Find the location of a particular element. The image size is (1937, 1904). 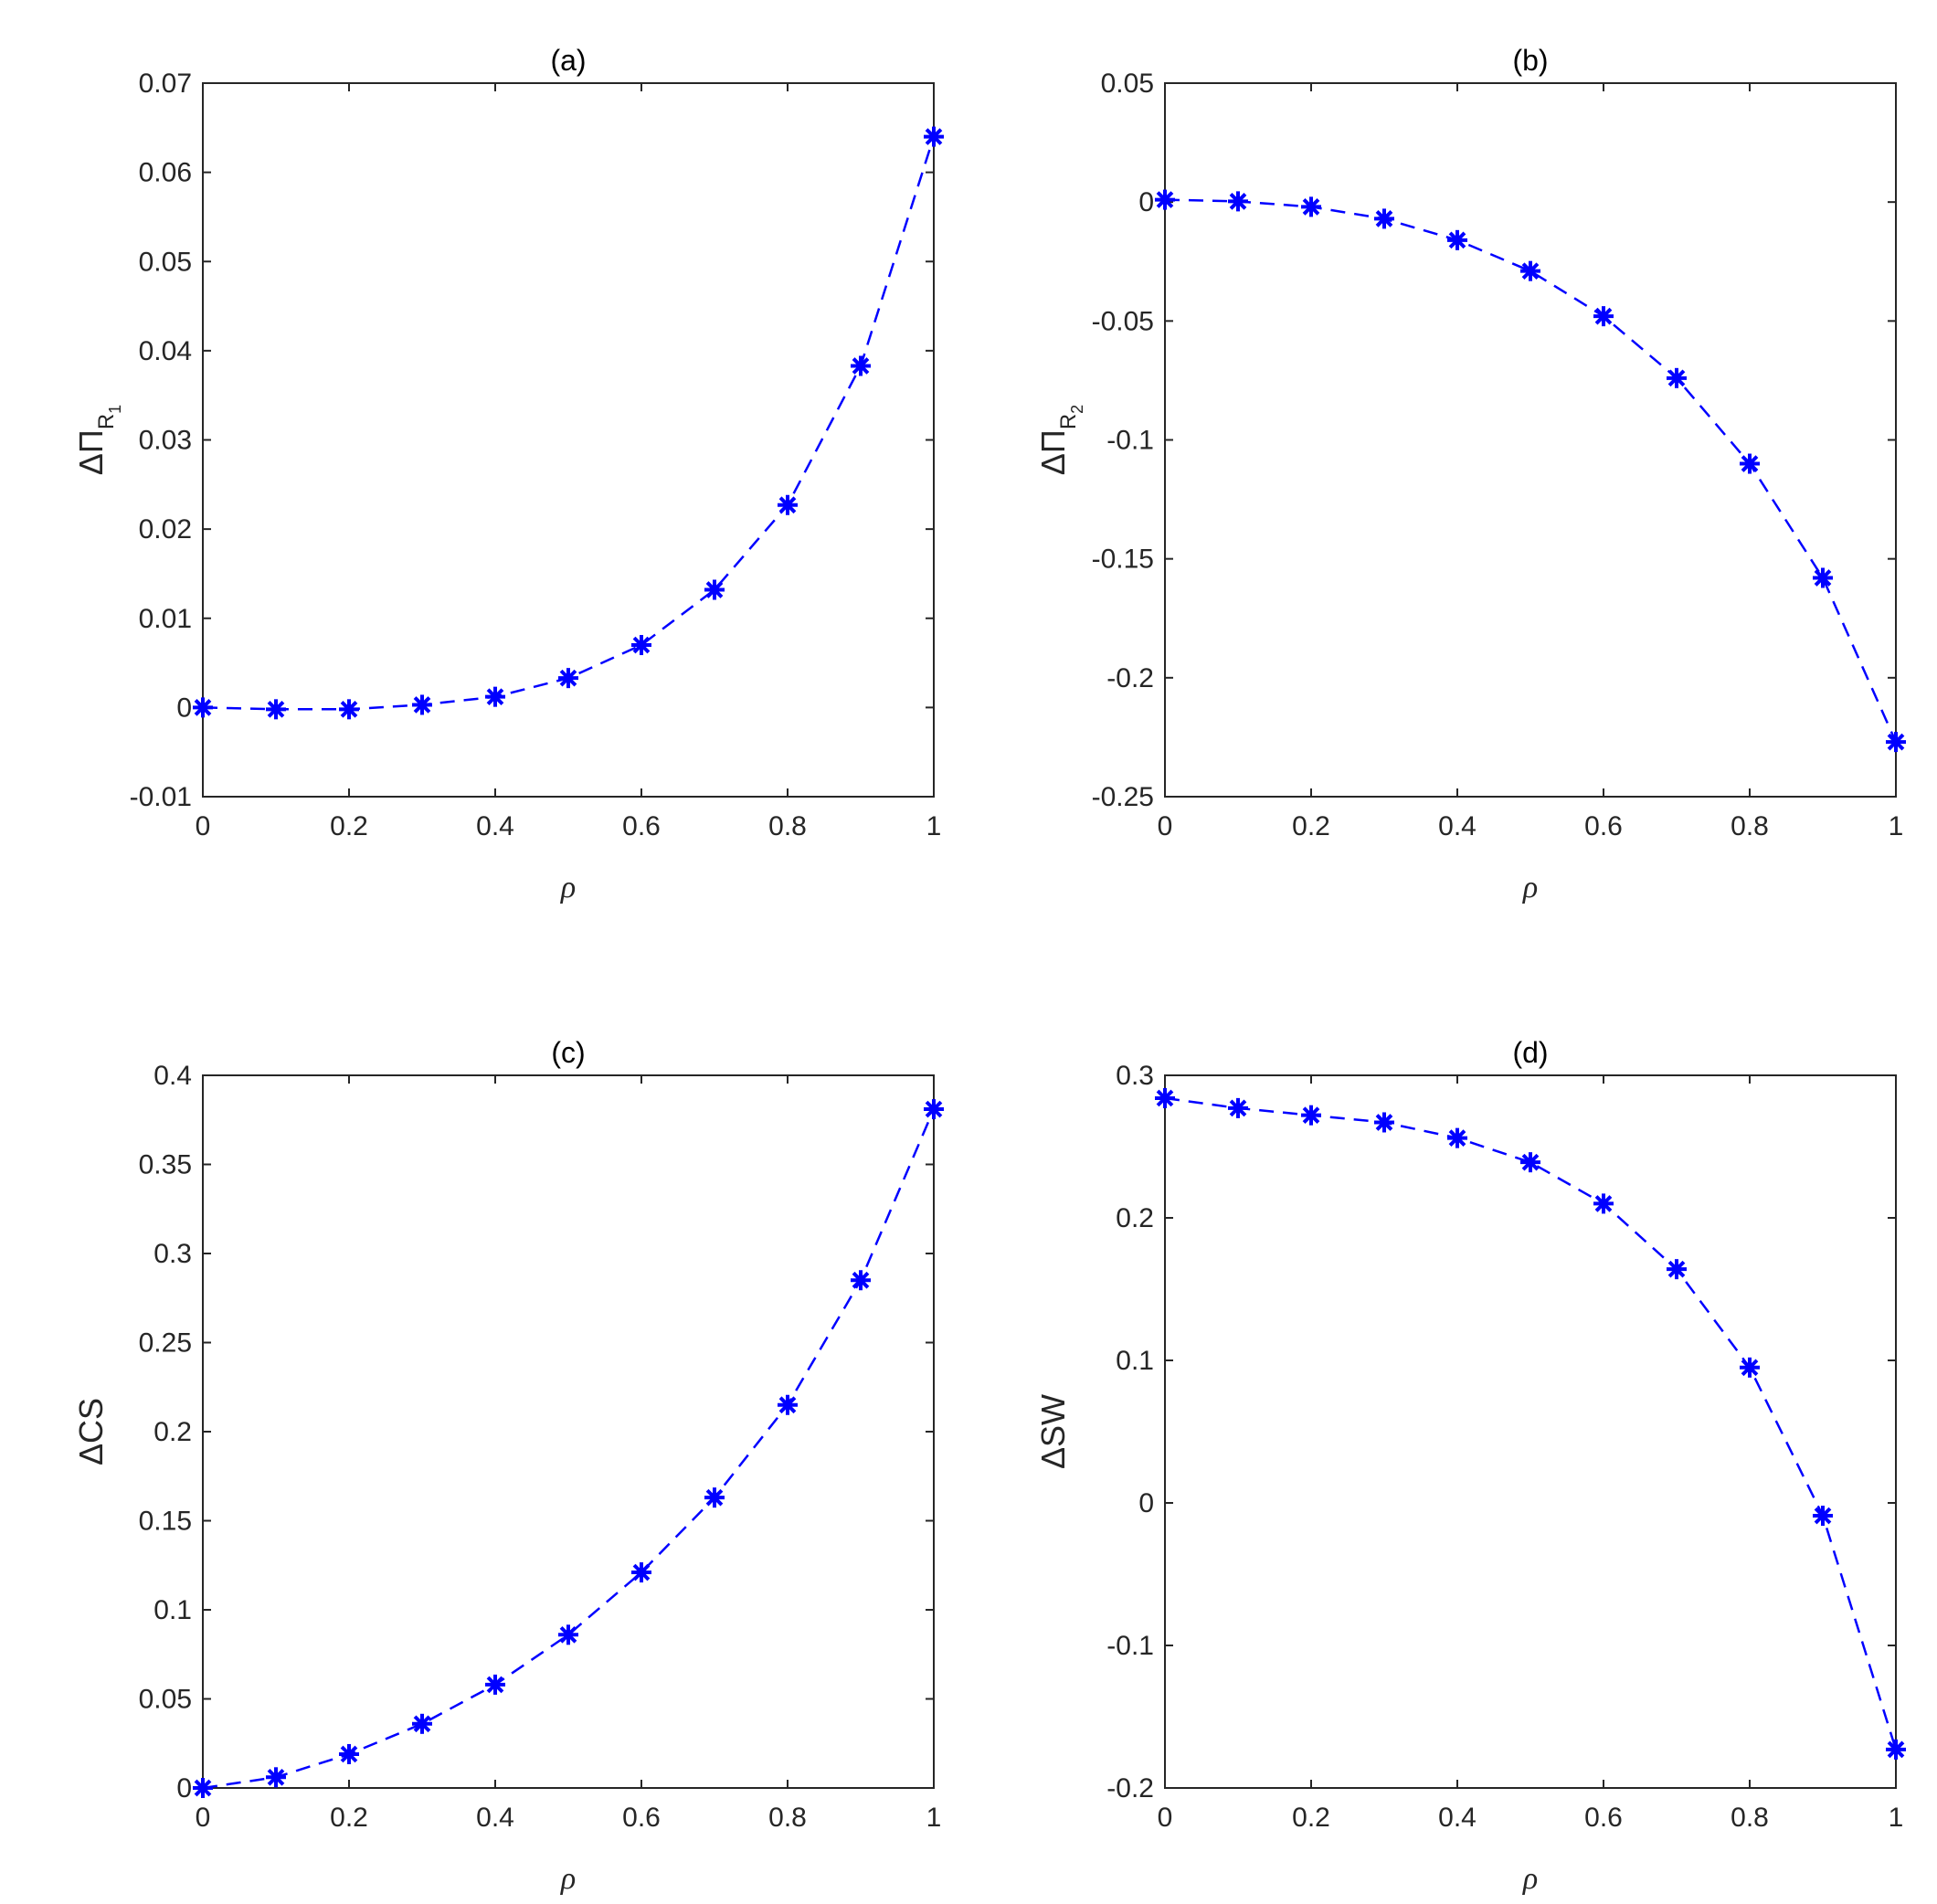

y-tick-label: -0.05 is located at coordinates (1123, 321).